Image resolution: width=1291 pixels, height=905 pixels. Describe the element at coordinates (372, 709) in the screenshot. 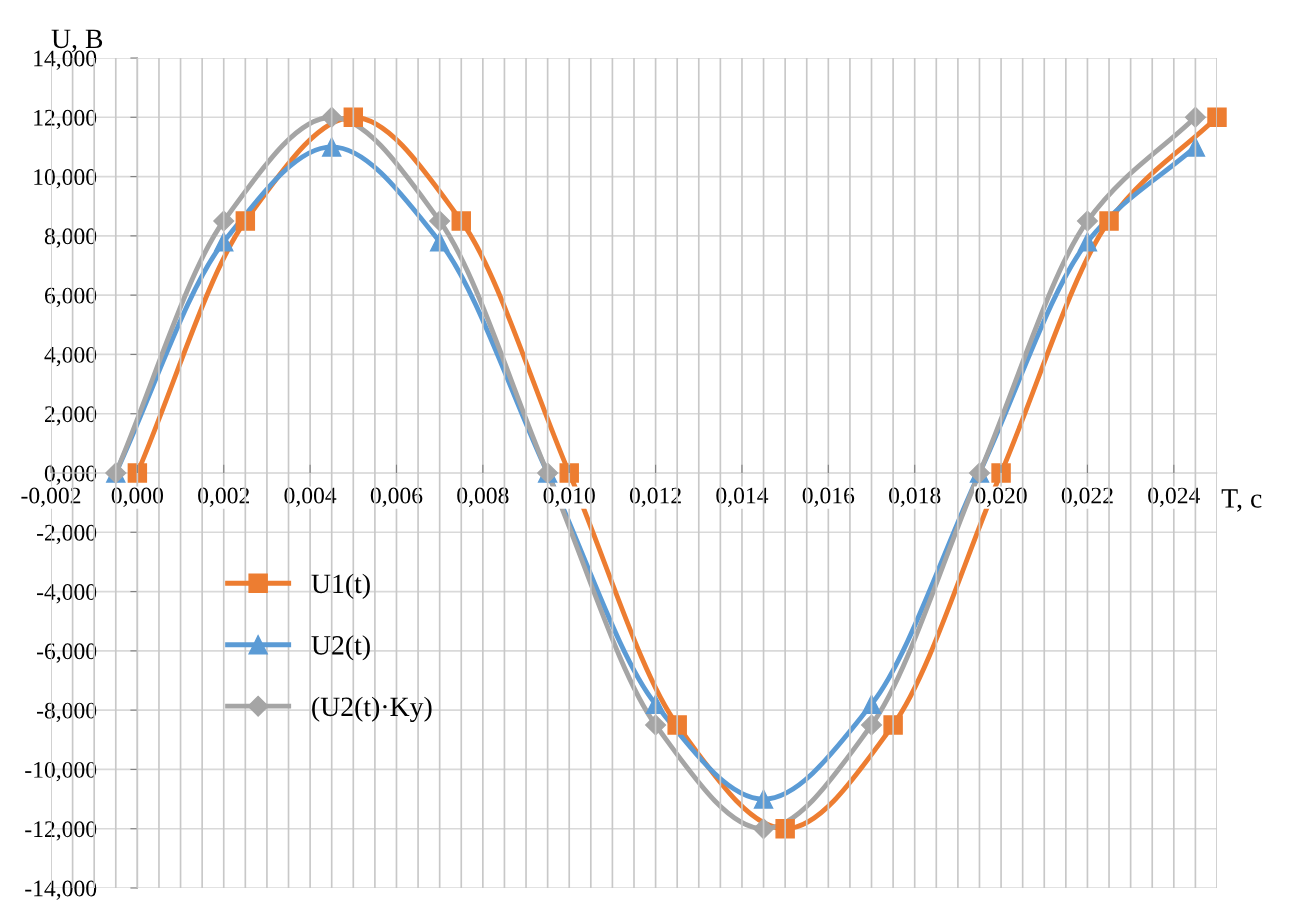

I see `legend-label: (U2(t)·Ky)` at that location.